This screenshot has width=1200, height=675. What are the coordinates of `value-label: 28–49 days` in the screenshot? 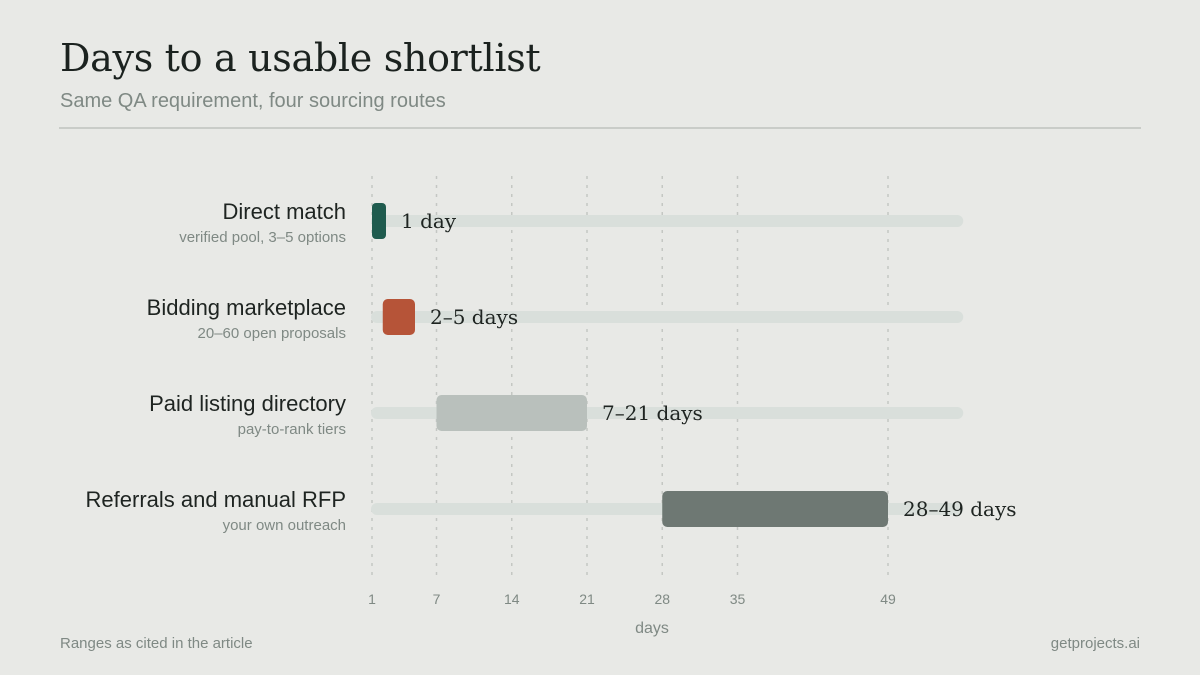 It's located at (960, 509).